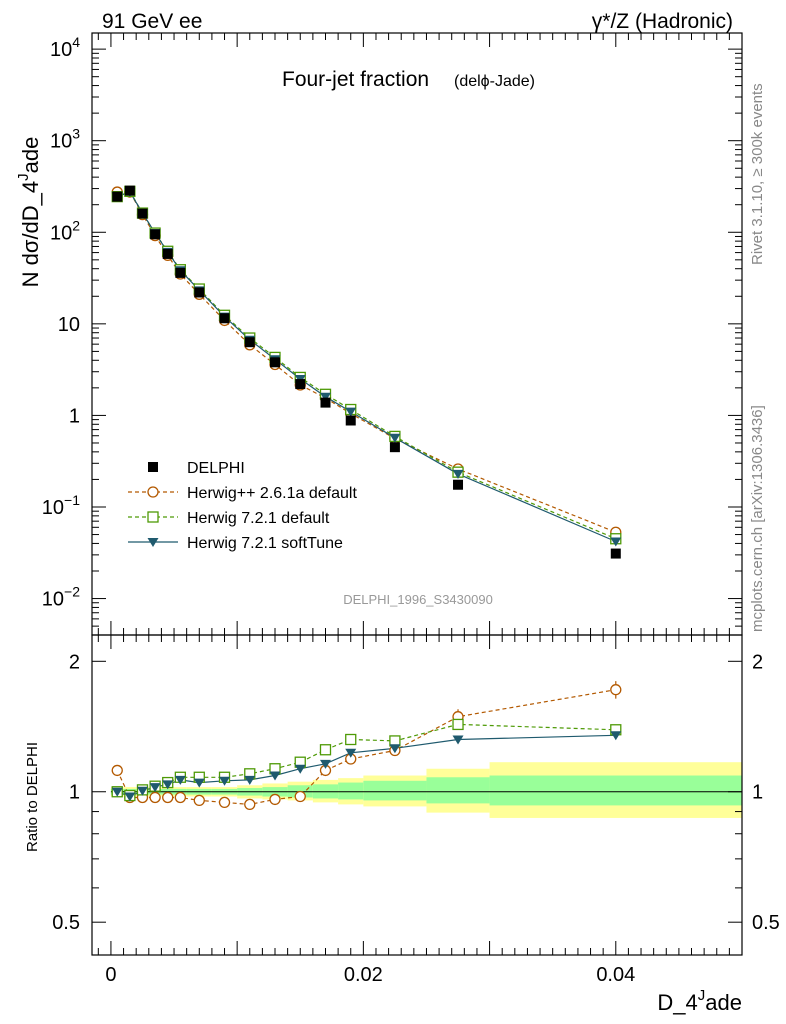 The width and height of the screenshot is (786, 1024). I want to click on x-tick-label: 0.02, so click(363, 975).